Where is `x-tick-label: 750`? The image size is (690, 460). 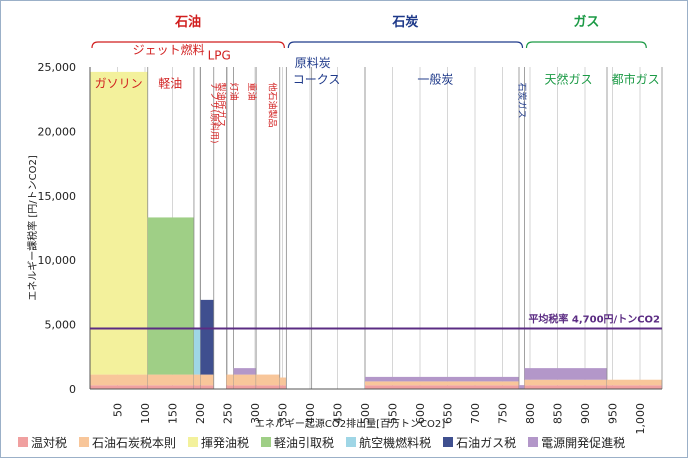
x-tick-label: 750 is located at coordinates (503, 413).